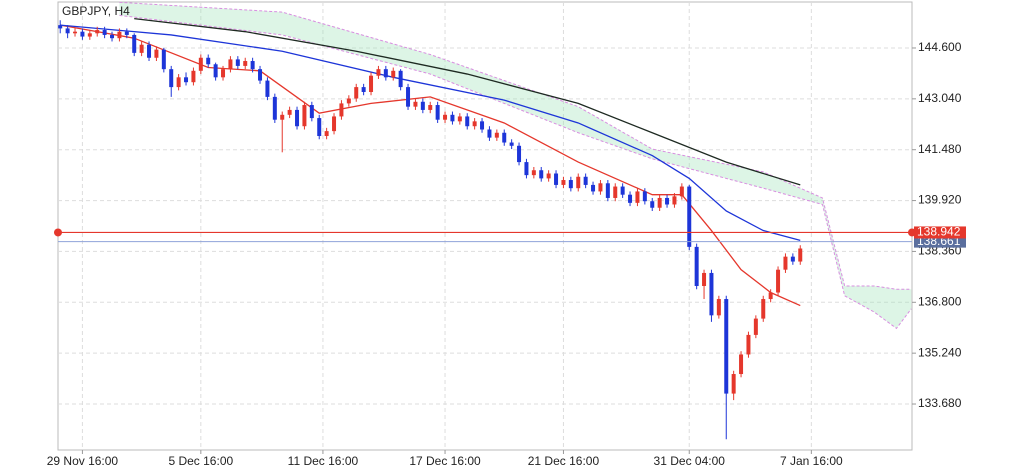  Describe the element at coordinates (940, 403) in the screenshot. I see `y-tick-label: 133.680` at that location.